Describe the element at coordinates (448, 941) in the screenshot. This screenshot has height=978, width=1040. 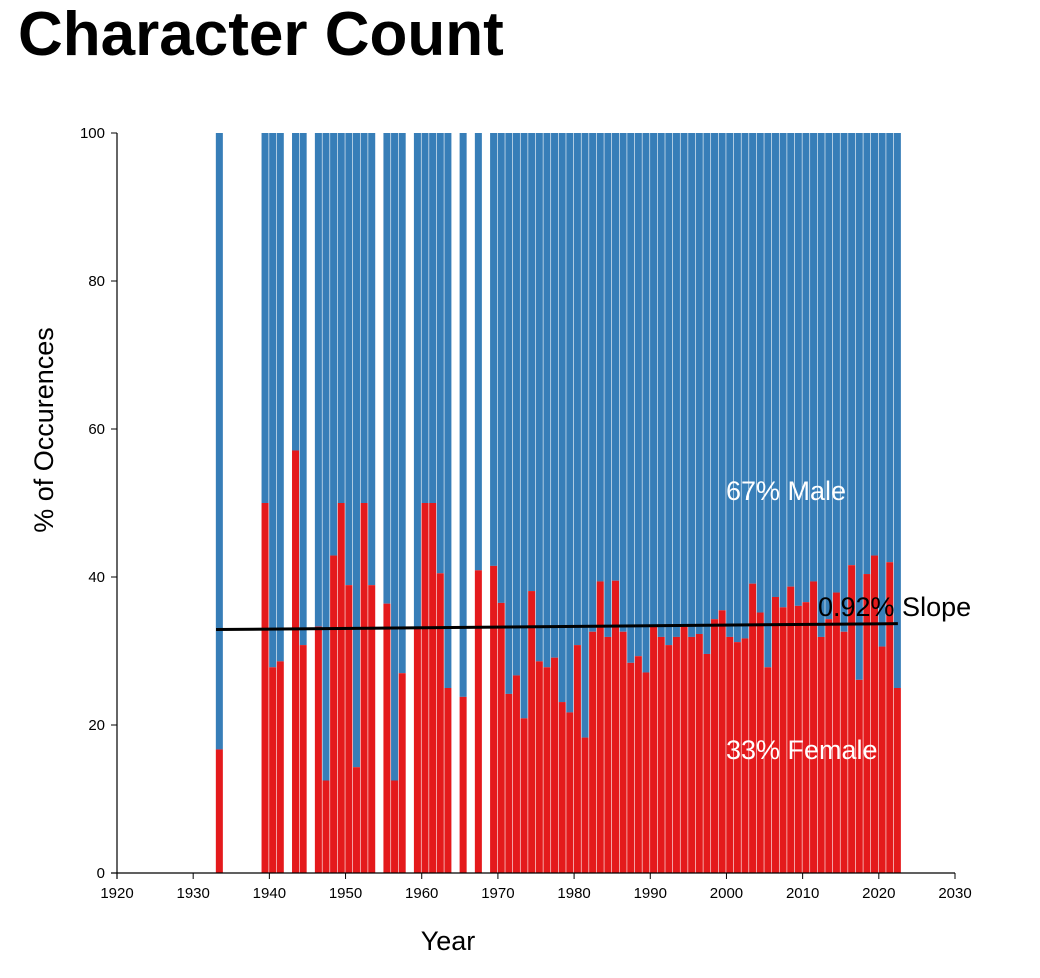
I see `x-axis-label: Year` at that location.